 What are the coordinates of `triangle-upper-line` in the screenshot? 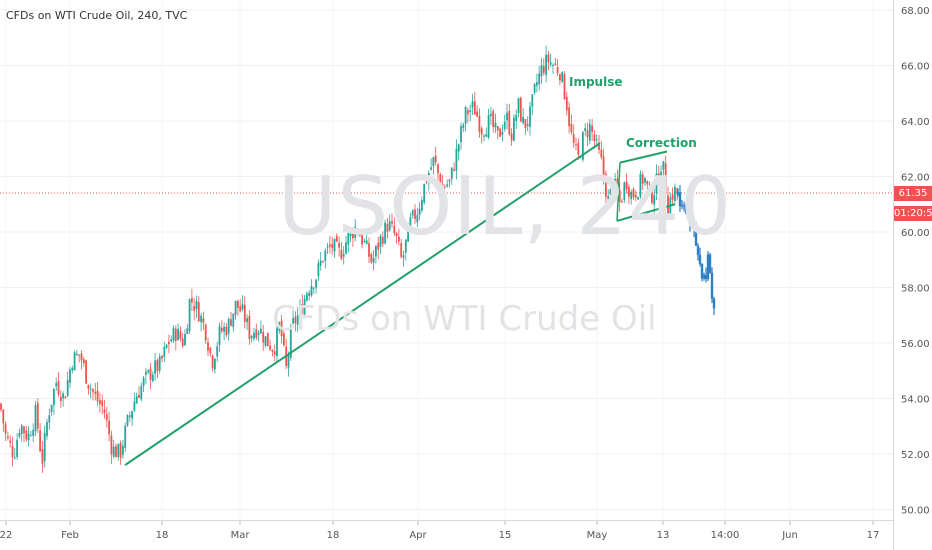 It's located at (643, 157).